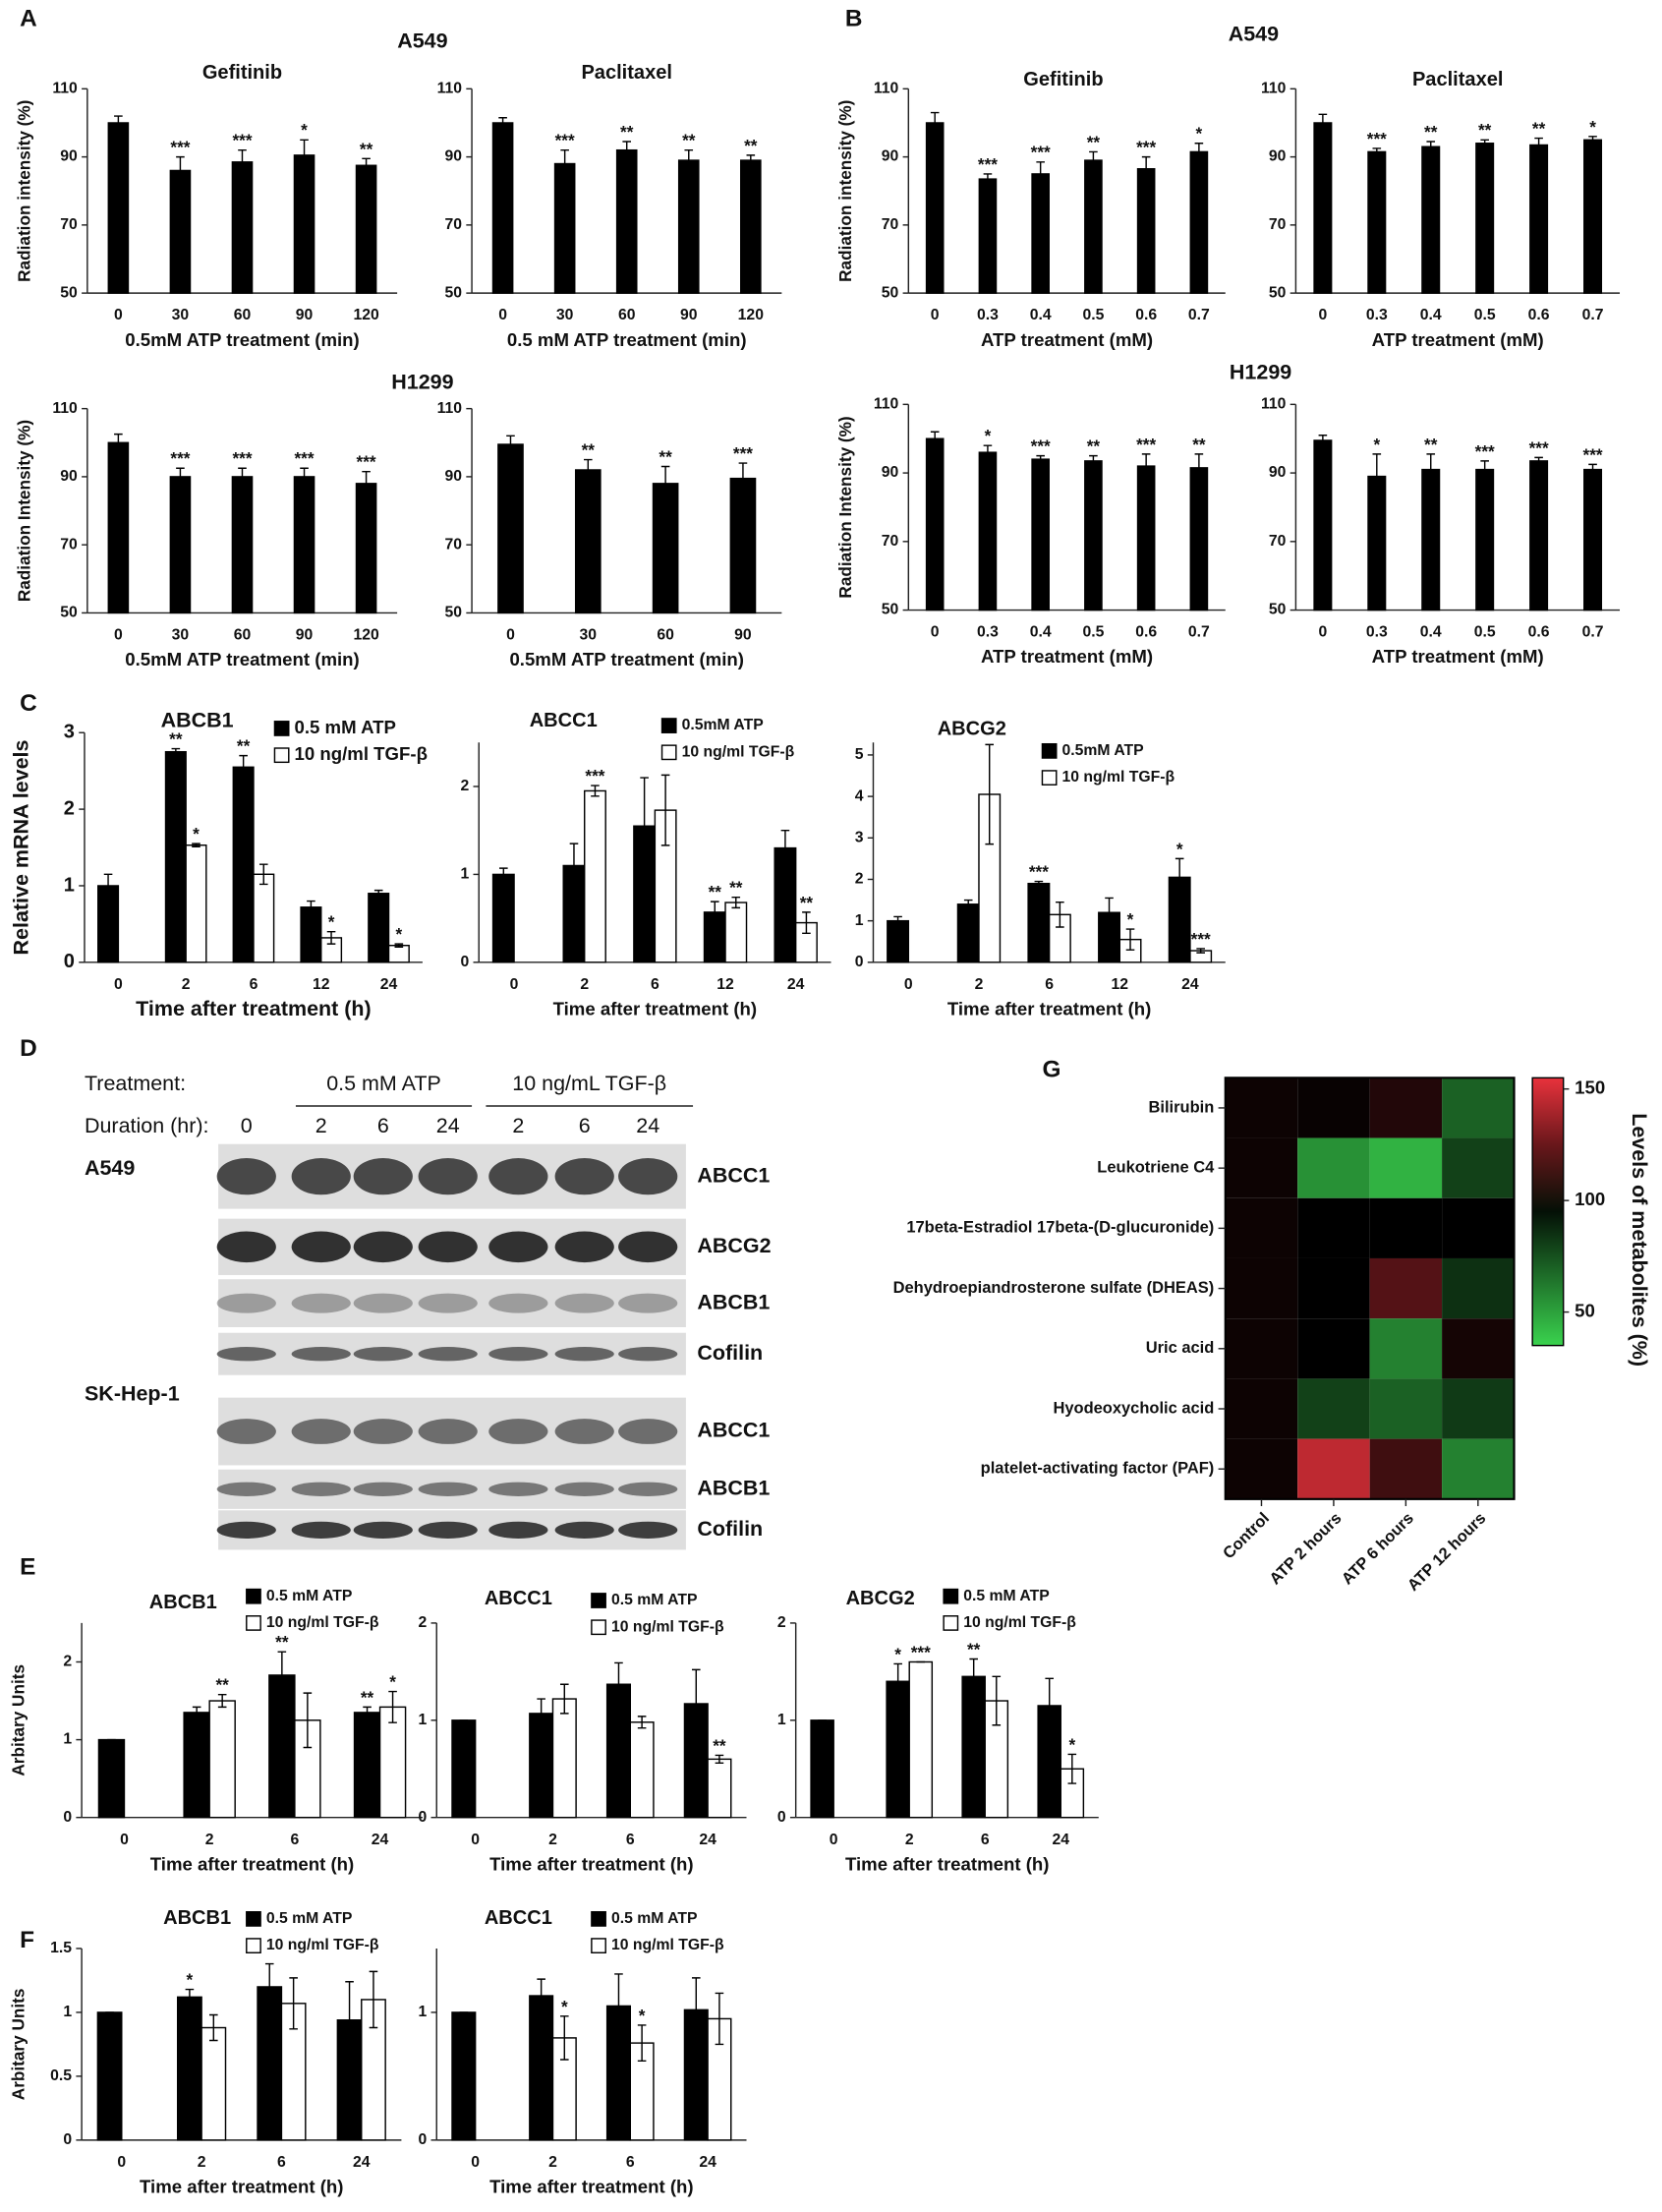 The image size is (1662, 2212). What do you see at coordinates (465, 786) in the screenshot?
I see `y-tick-label: 2` at bounding box center [465, 786].